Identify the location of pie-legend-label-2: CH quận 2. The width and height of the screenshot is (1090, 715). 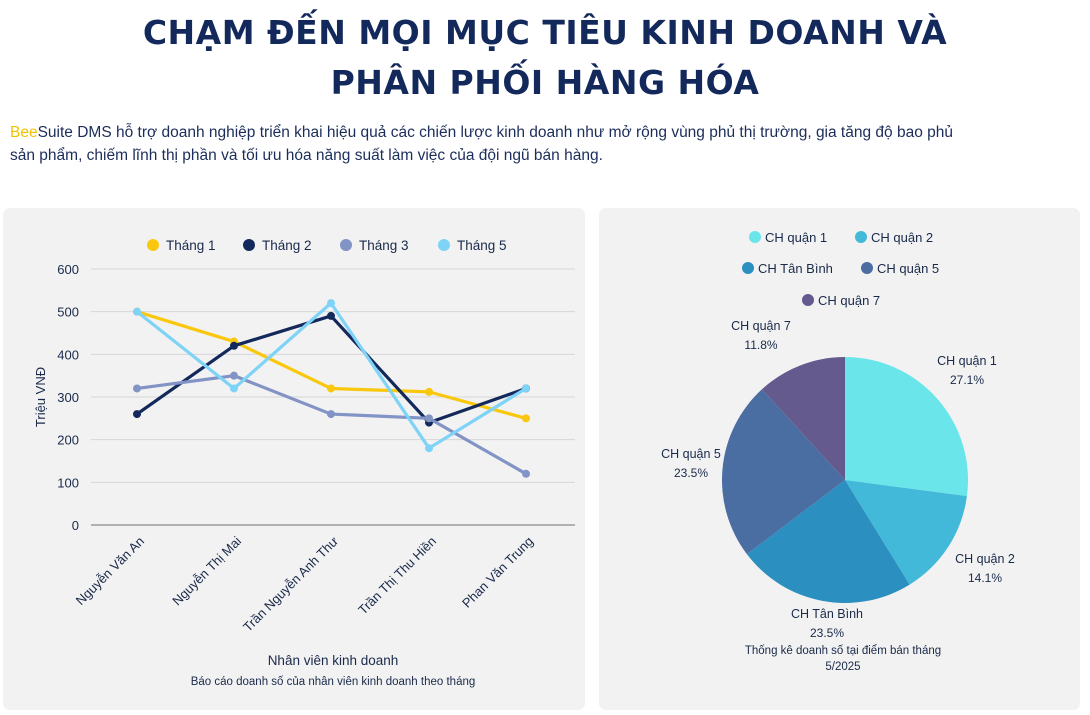
(902, 237).